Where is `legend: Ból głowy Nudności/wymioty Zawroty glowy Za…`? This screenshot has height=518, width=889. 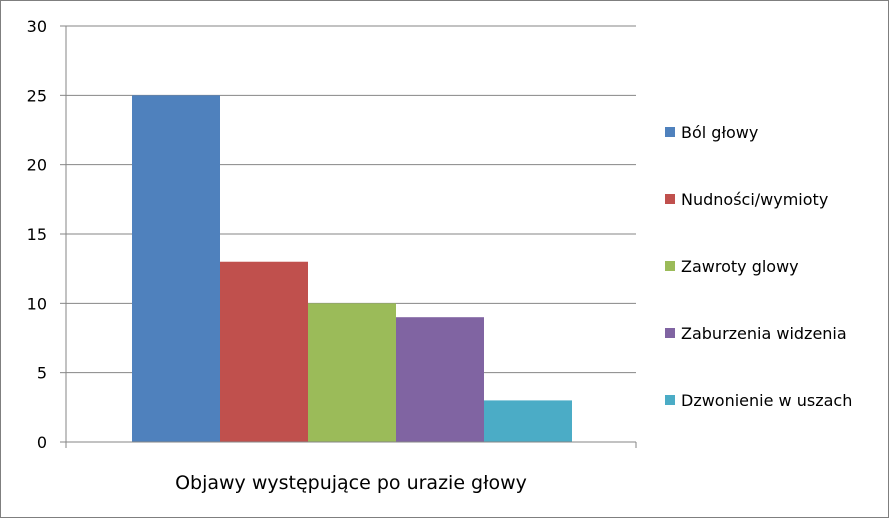 legend: Ból głowy Nudności/wymioty Zawroty glowy Za… is located at coordinates (758, 266).